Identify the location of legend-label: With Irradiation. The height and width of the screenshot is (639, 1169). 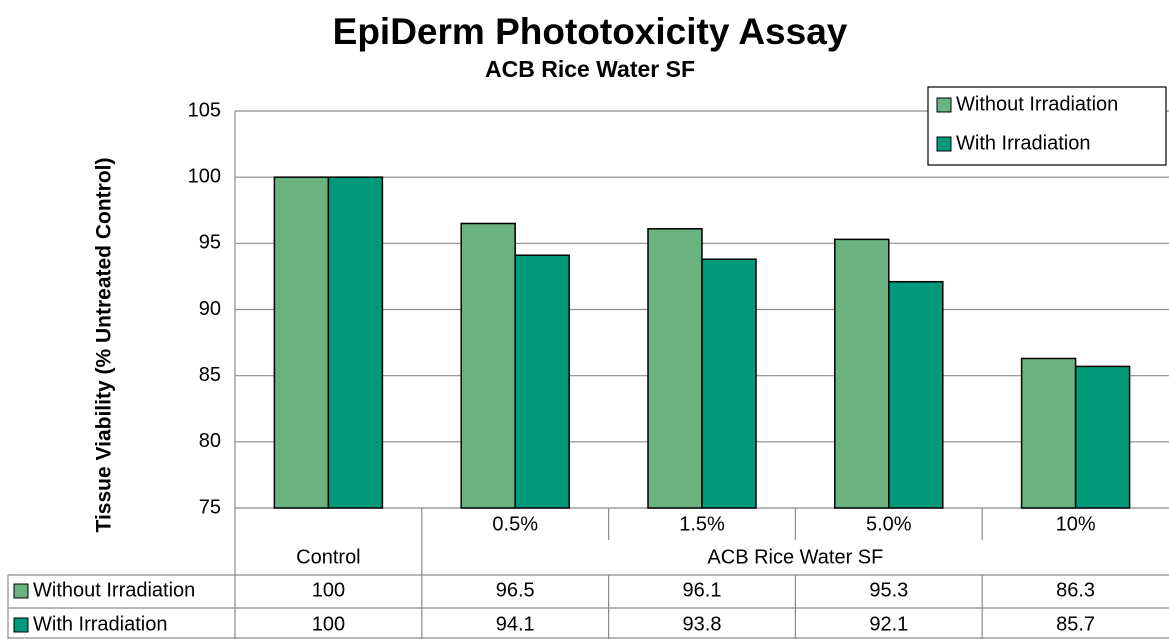
(1023, 143).